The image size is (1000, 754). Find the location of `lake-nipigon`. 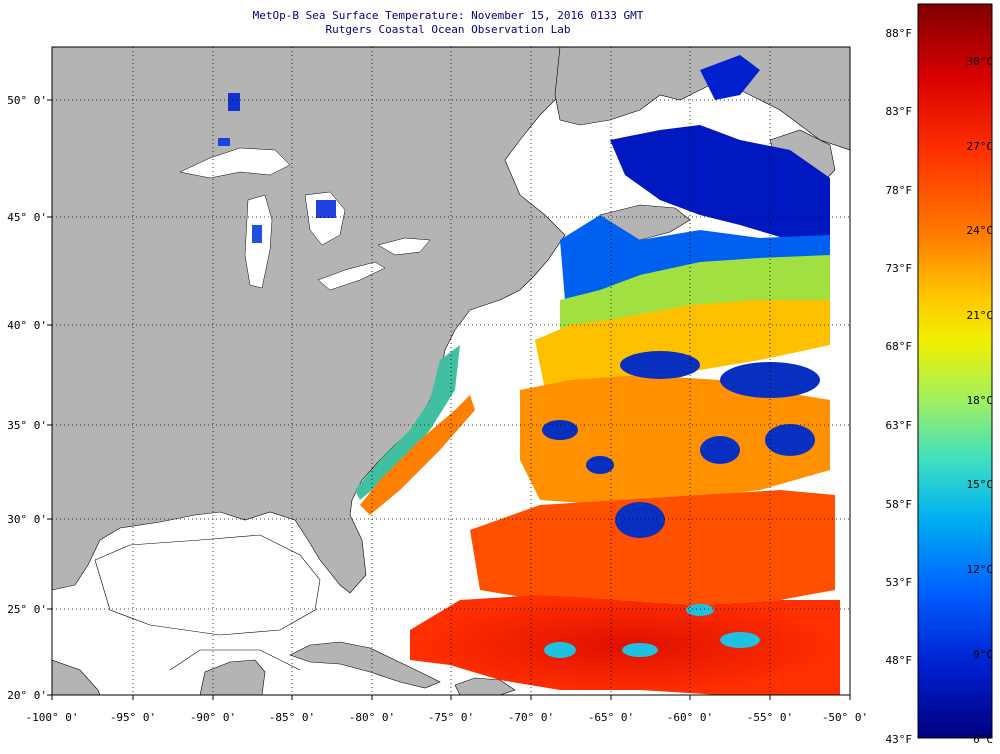

lake-nipigon is located at coordinates (234, 102).